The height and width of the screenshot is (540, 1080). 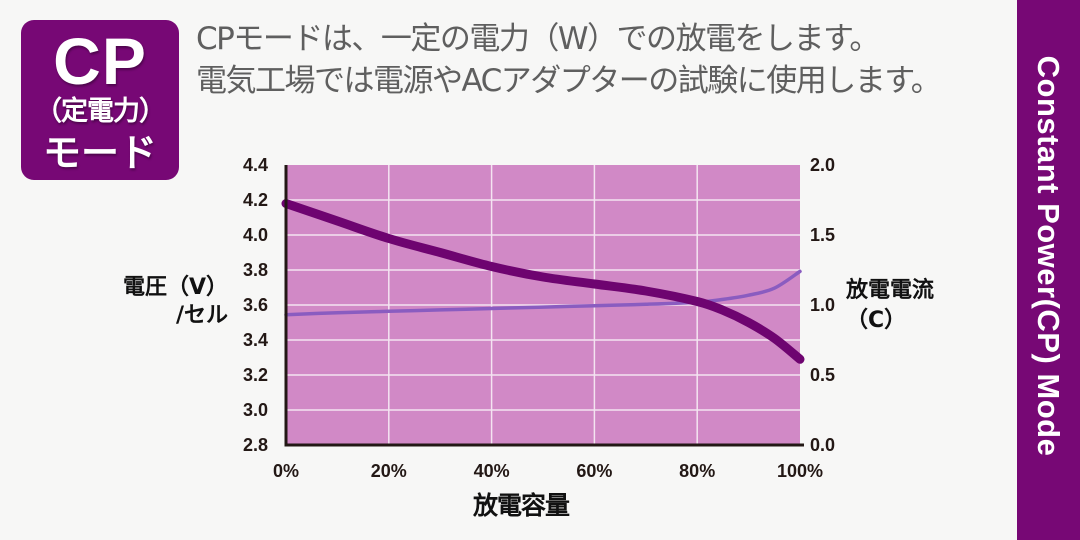 I want to click on y-axis-left-title: 電圧（V） /セル, so click(x=175, y=302).